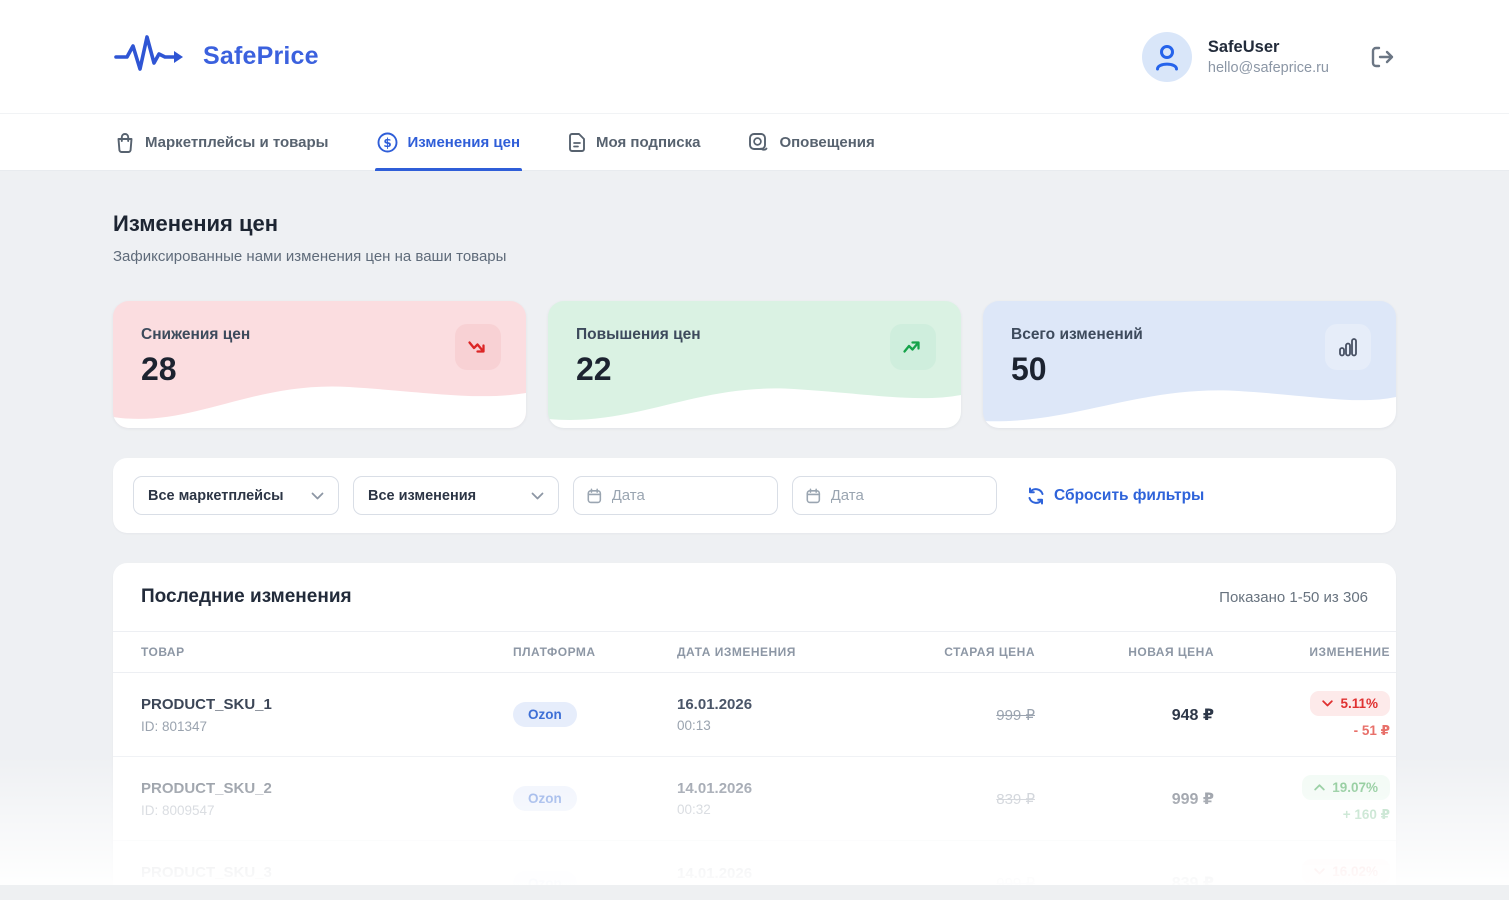 The height and width of the screenshot is (900, 1509). Describe the element at coordinates (736, 652) in the screenshot. I see `col-date: ДАТА ИЗМЕНЕНИЯ` at that location.